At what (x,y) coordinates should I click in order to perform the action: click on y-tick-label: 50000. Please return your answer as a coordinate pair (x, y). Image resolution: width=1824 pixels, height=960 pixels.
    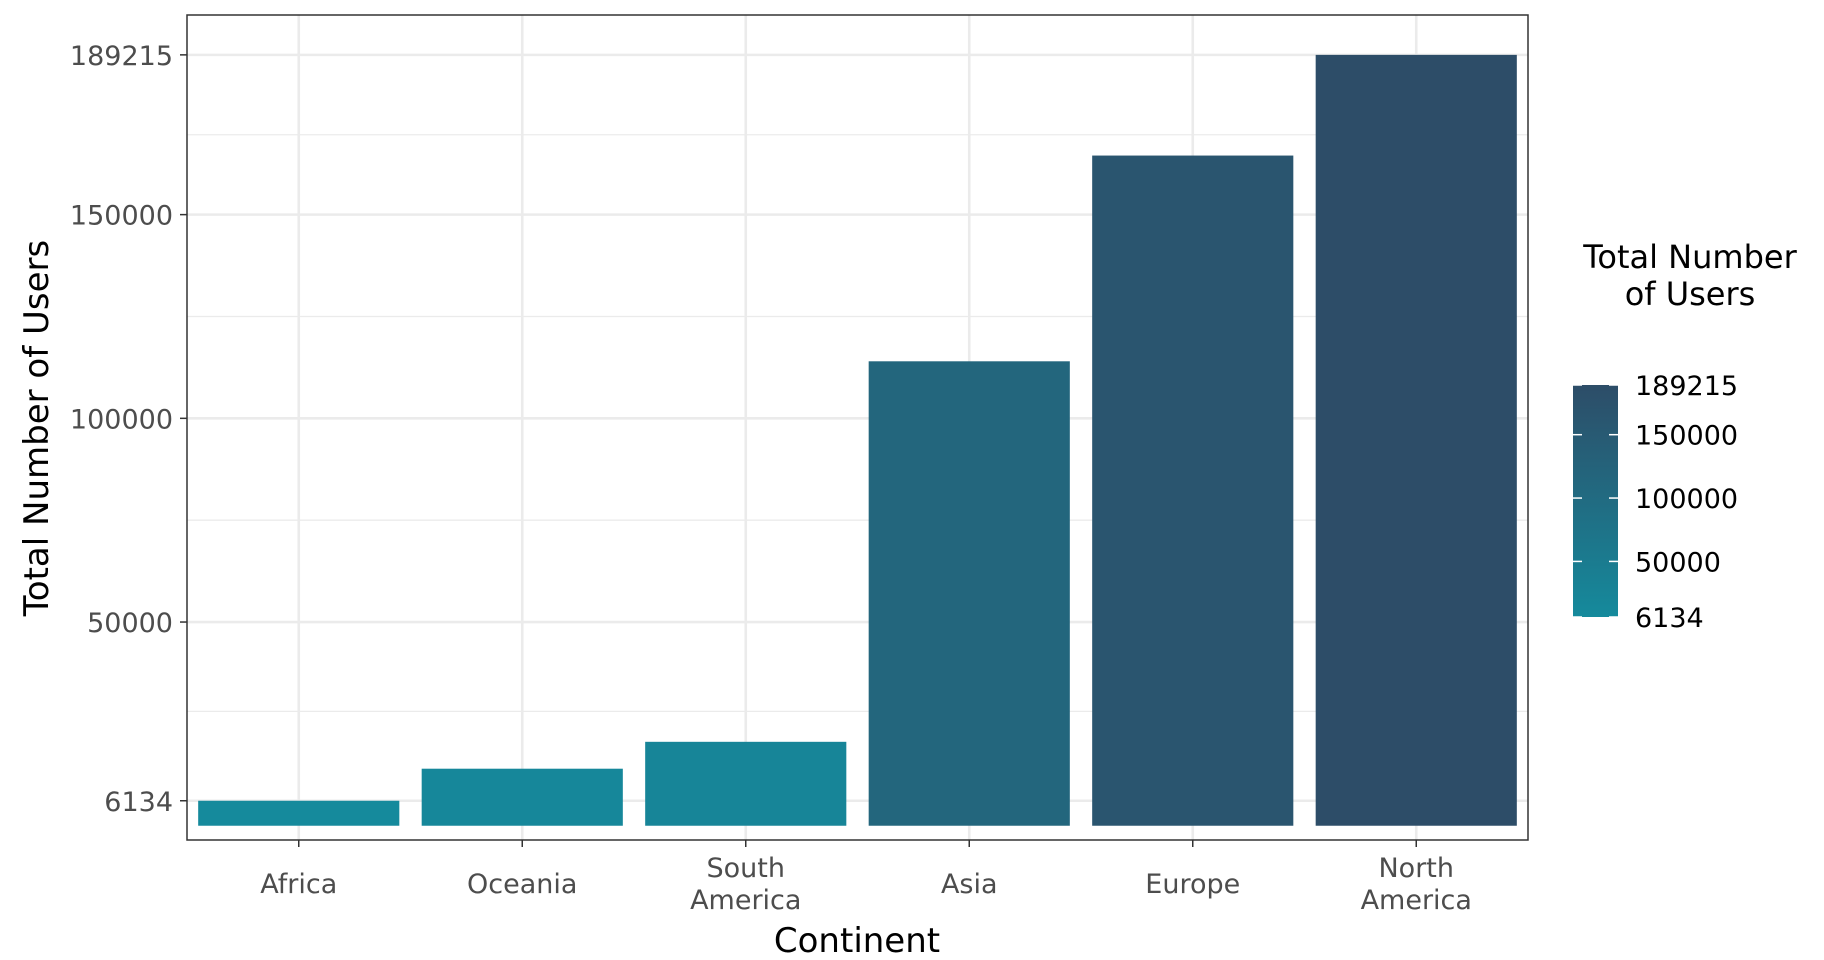
    Looking at the image, I should click on (130, 623).